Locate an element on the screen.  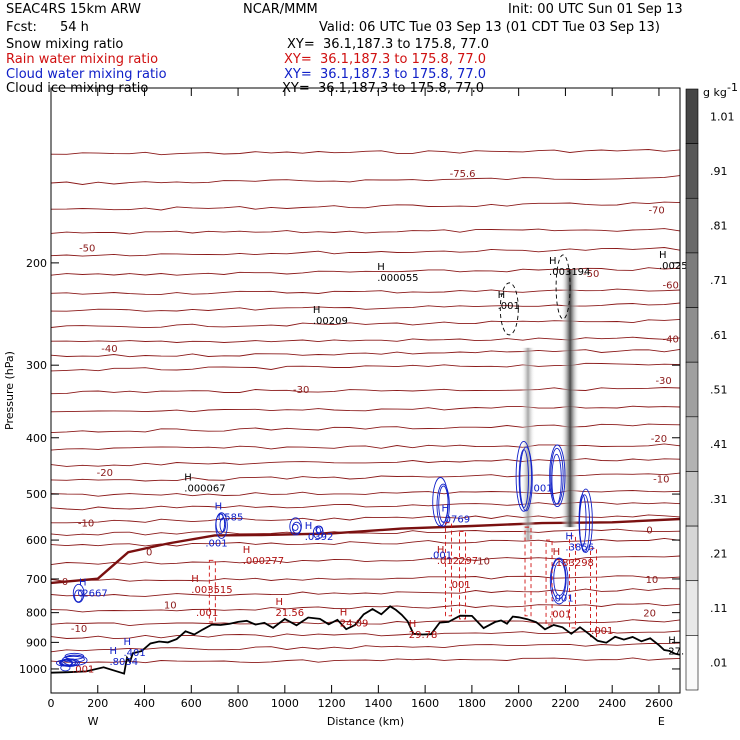
maximum-value: .3856 is located at coordinates (579, 547).